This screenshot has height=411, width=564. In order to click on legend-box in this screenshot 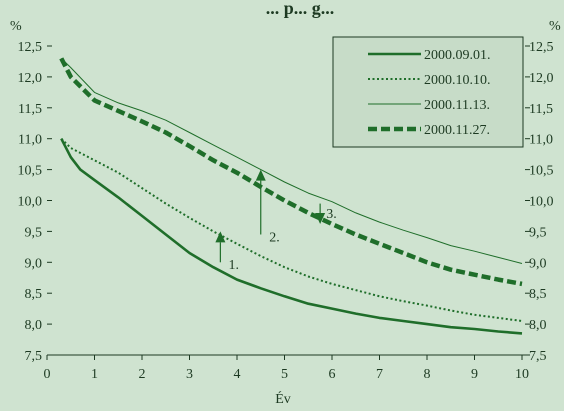, I will do `click(428, 92)`.